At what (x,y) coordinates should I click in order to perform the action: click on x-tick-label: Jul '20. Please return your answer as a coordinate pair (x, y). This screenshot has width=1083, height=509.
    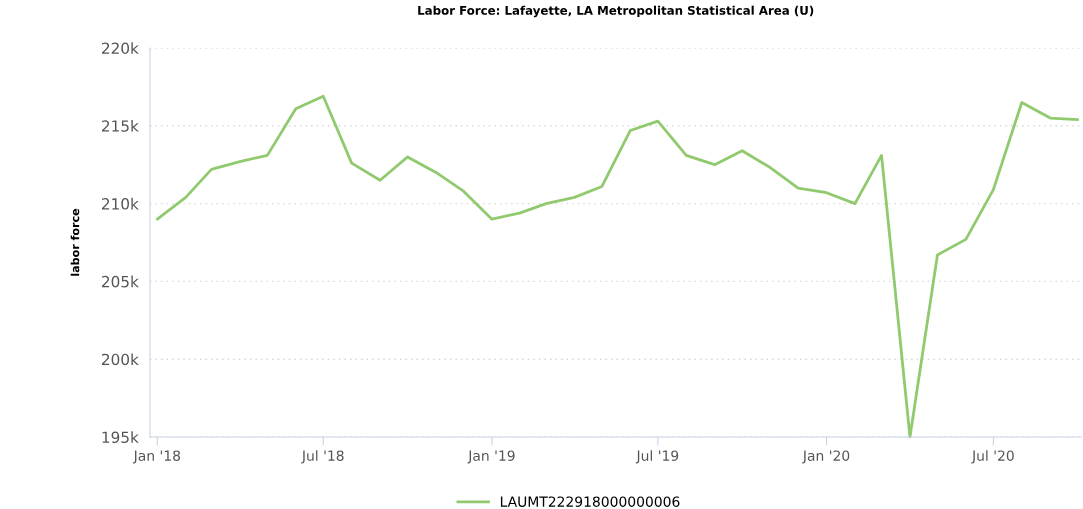
    Looking at the image, I should click on (992, 457).